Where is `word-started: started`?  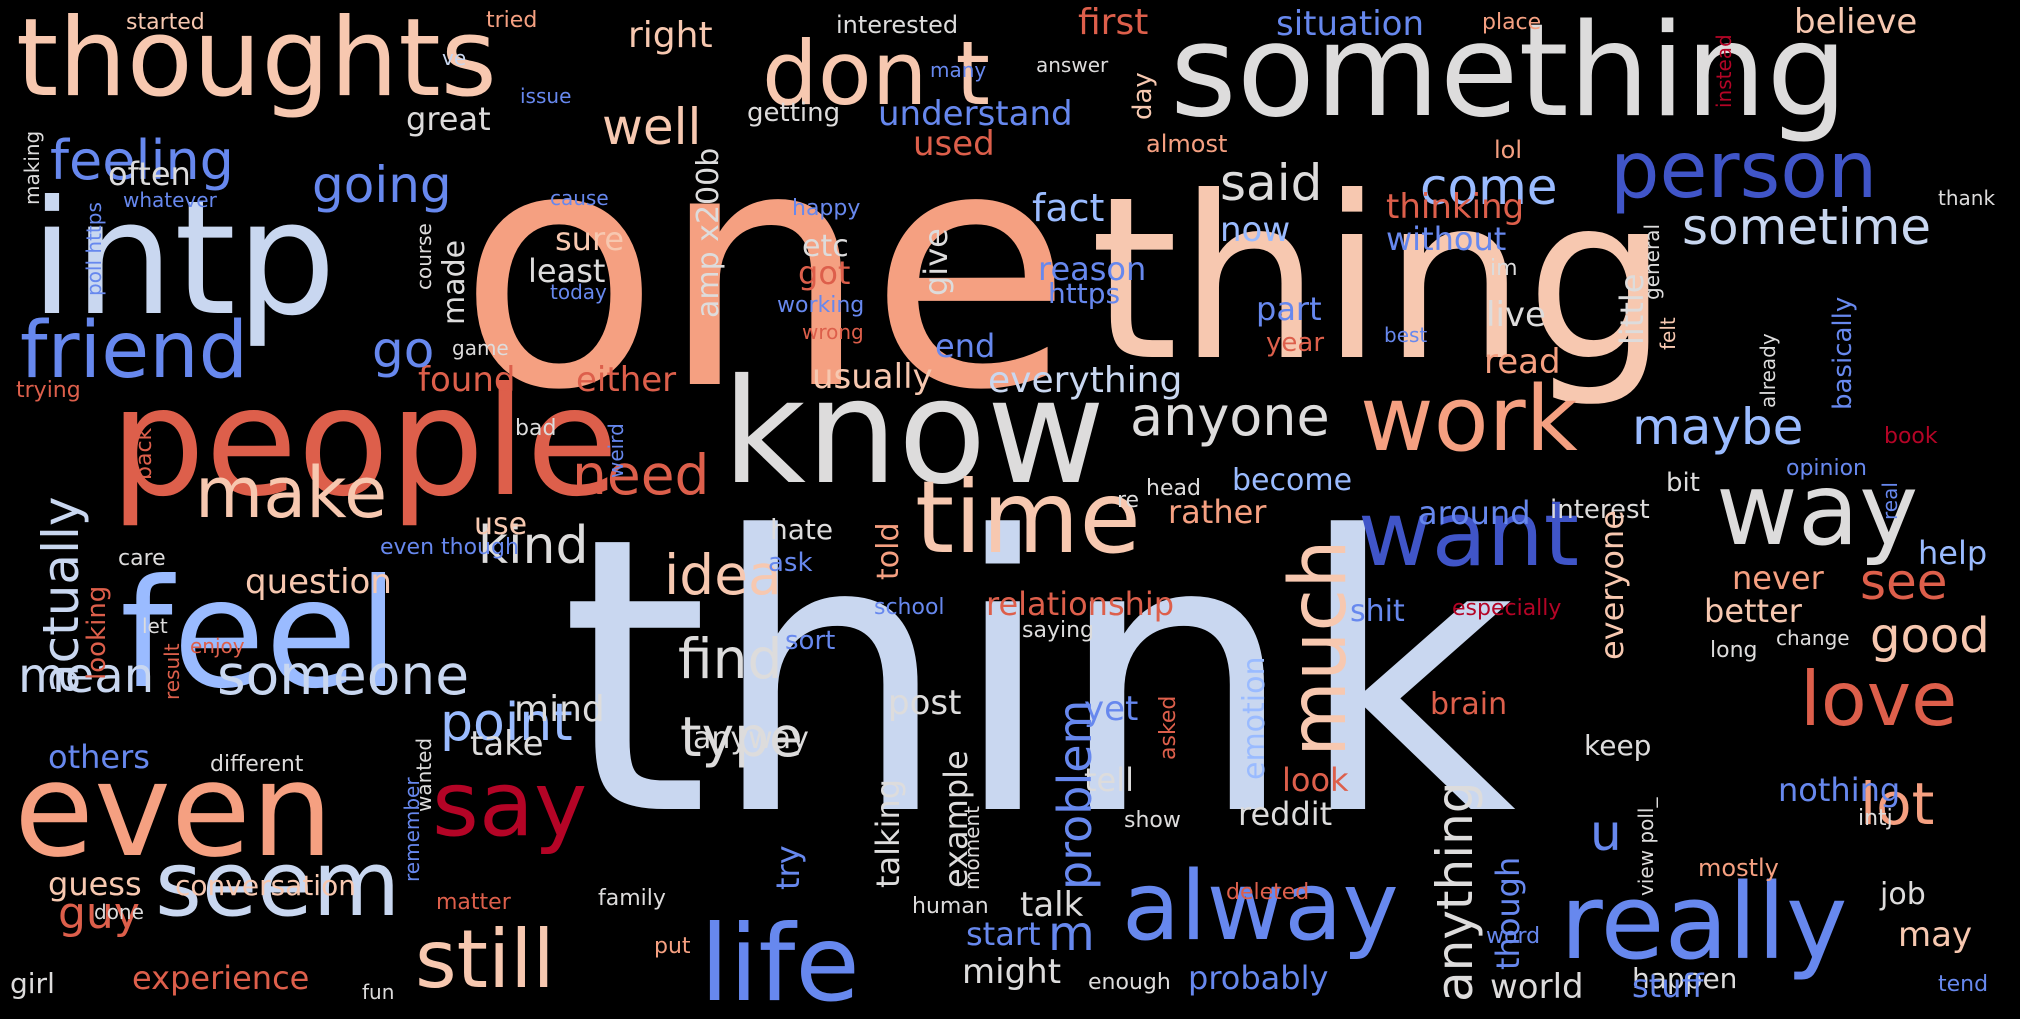
word-started: started is located at coordinates (165, 22).